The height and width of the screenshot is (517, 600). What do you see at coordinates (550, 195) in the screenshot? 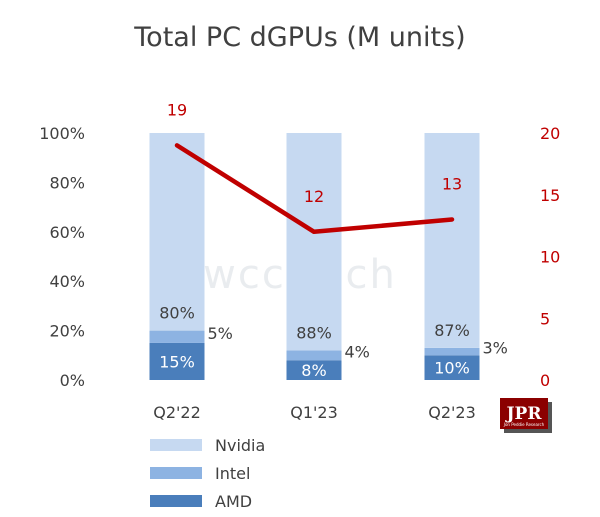
I see `right-tick-3: 15` at bounding box center [550, 195].